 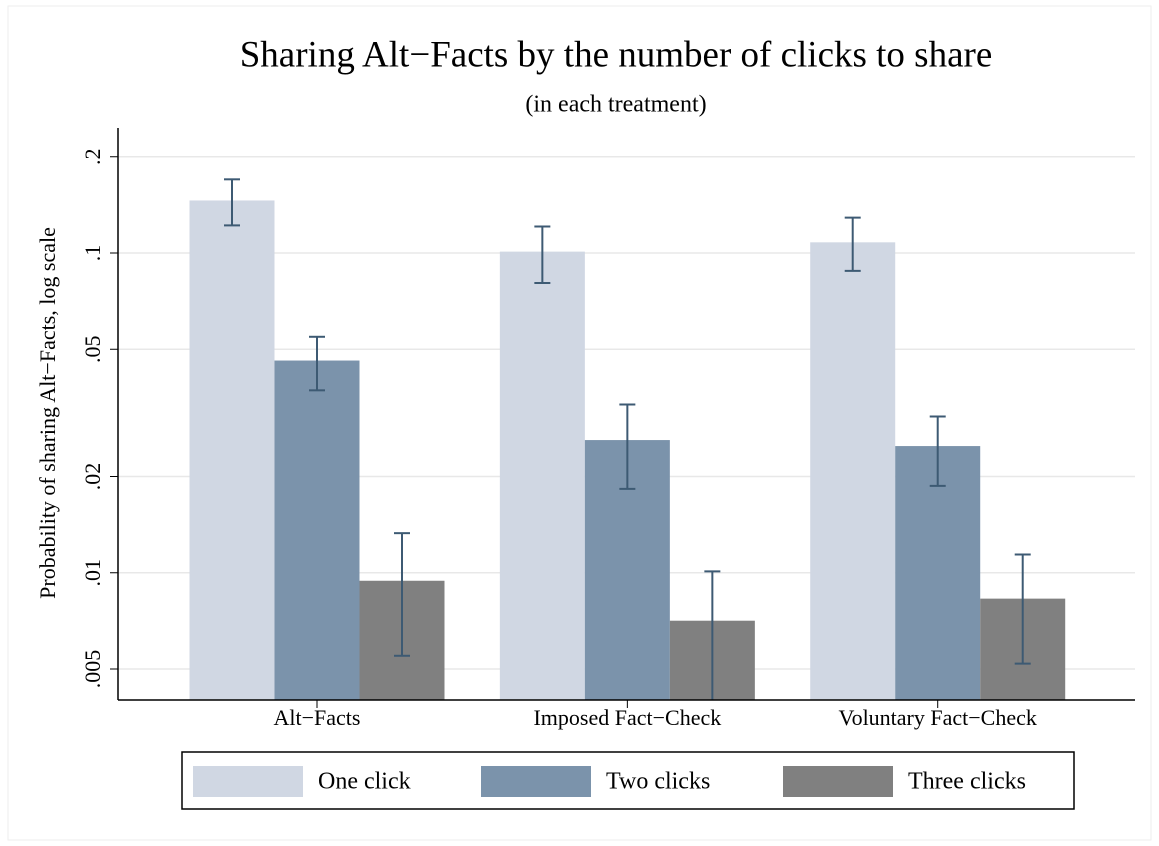 What do you see at coordinates (92, 477) in the screenshot?
I see `y-tick-label: .02` at bounding box center [92, 477].